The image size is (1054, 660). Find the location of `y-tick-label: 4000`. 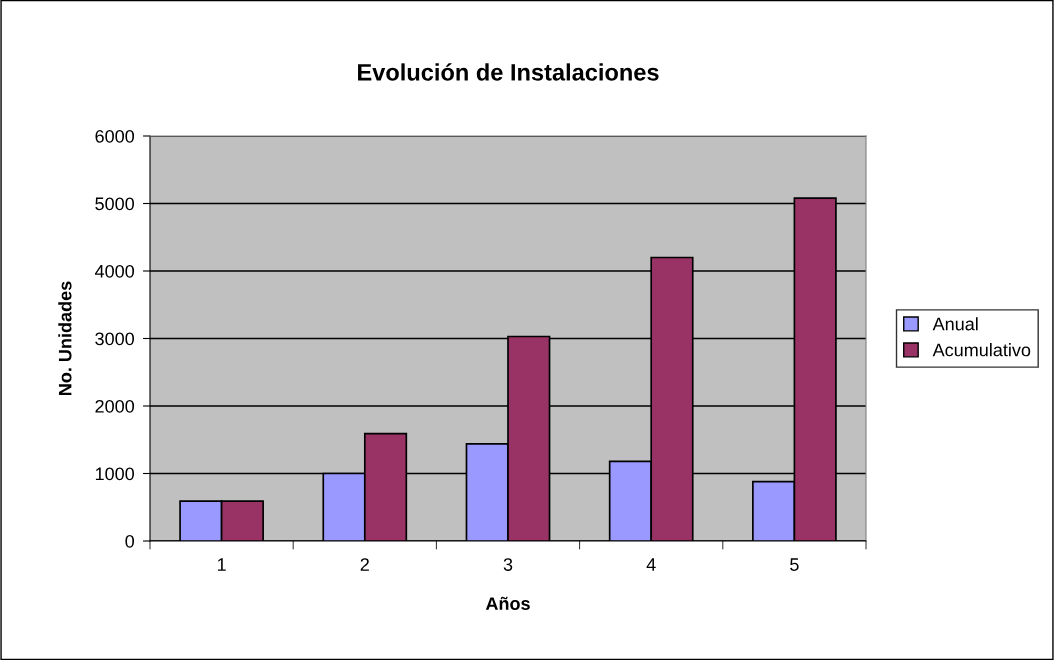

y-tick-label: 4000 is located at coordinates (114, 271).